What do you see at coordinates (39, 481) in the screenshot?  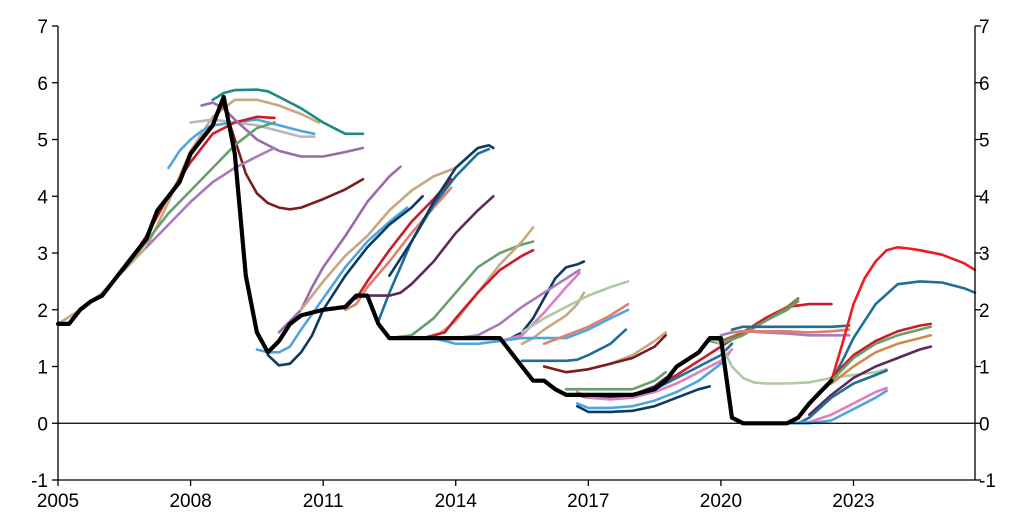 I see `y-tick-label-left: -1` at bounding box center [39, 481].